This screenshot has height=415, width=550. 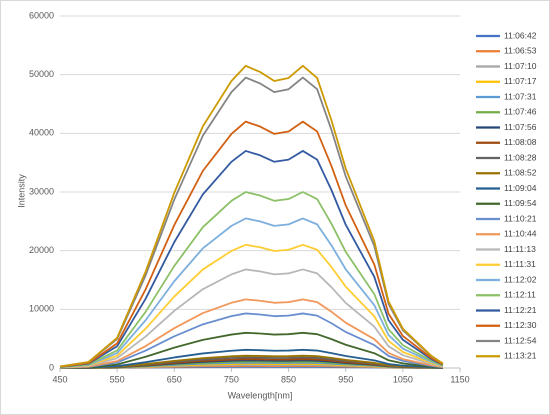 What do you see at coordinates (520, 295) in the screenshot?
I see `legend-label: 11:12:11` at bounding box center [520, 295].